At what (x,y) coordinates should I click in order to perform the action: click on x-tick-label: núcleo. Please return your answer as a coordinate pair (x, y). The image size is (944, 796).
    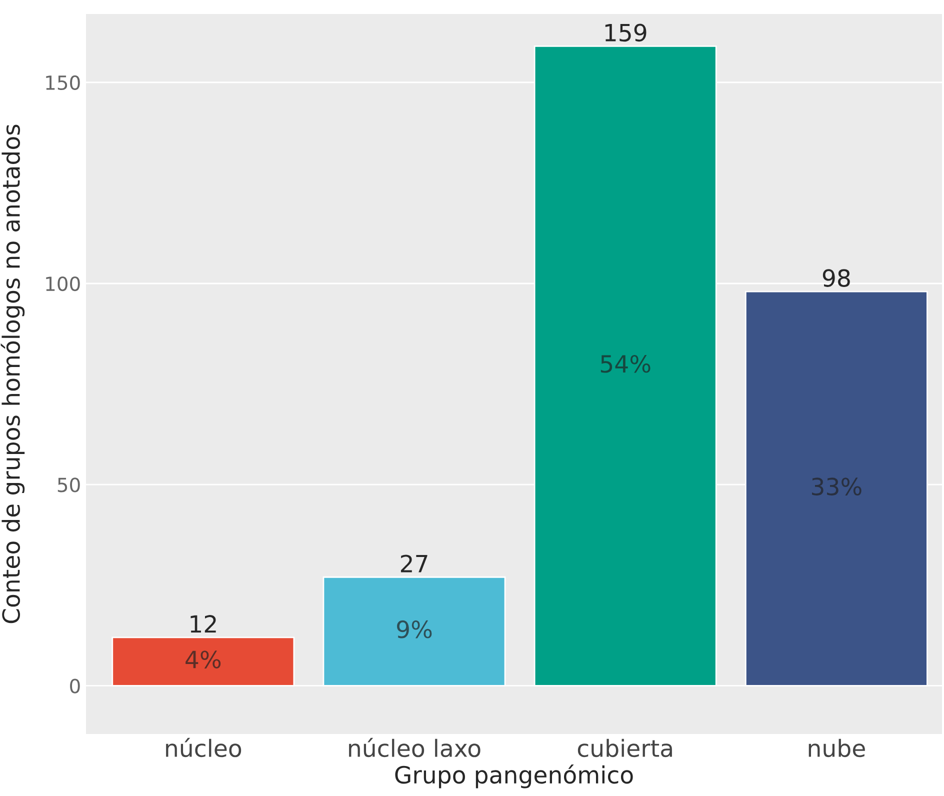
    Looking at the image, I should click on (204, 748).